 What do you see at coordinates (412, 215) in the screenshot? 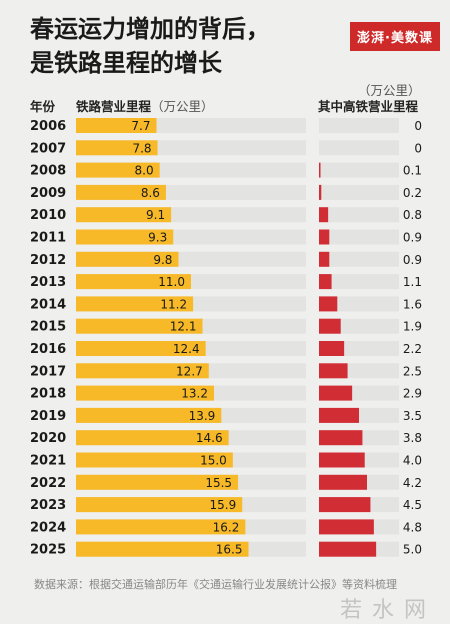
I see `high-speed-mileage-value: 0.8` at bounding box center [412, 215].